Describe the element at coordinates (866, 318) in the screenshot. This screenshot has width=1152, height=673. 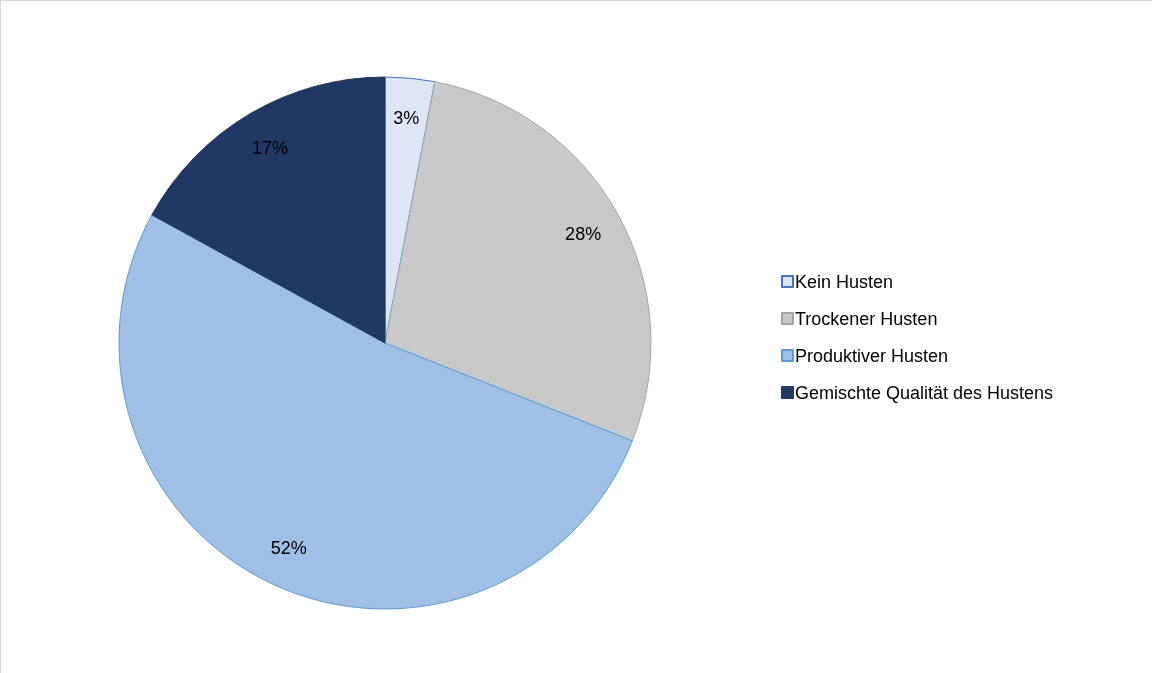
I see `legend-label: Trockener Husten` at that location.